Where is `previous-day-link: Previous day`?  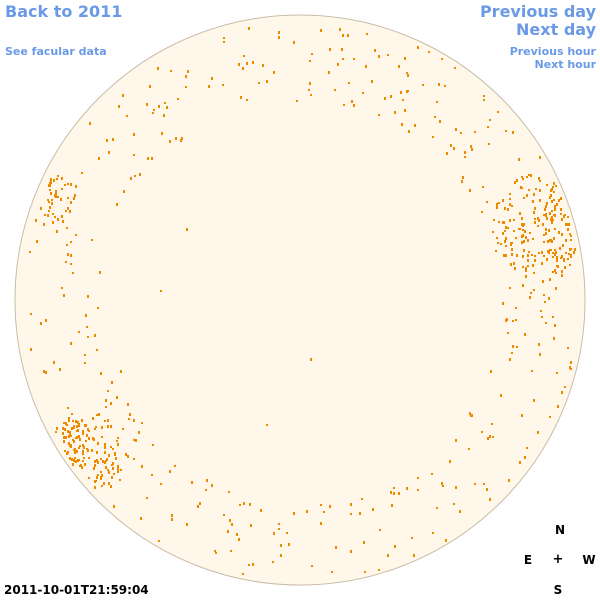 previous-day-link: Previous day is located at coordinates (537, 11).